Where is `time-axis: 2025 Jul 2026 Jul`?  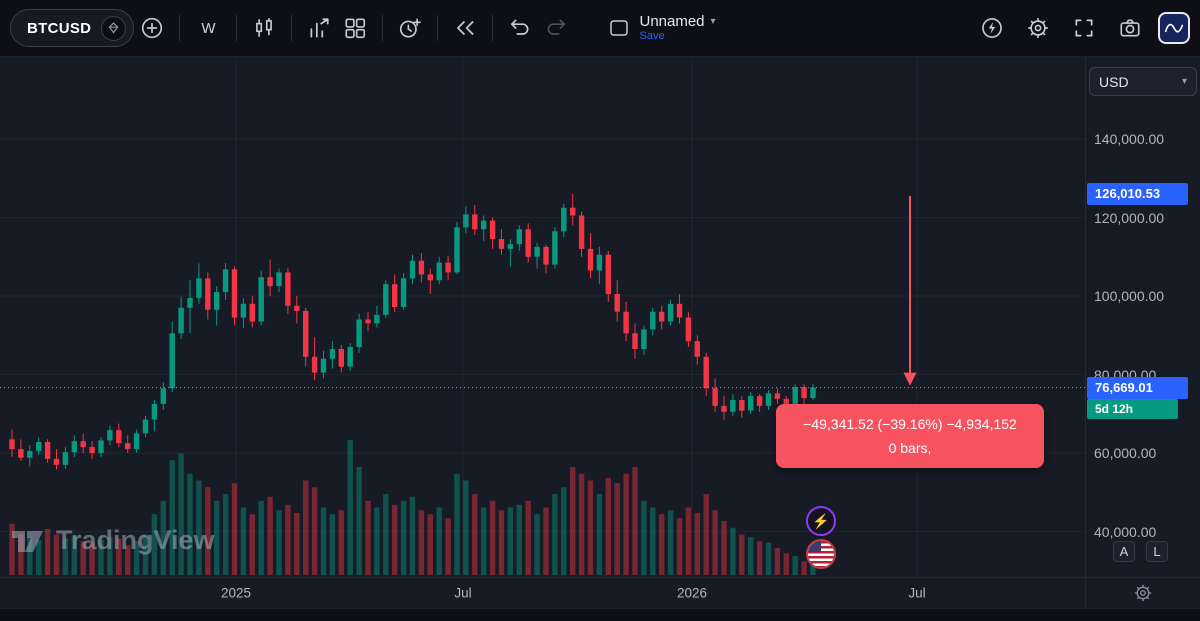
time-axis: 2025 Jul 2026 Jul is located at coordinates (600, 592).